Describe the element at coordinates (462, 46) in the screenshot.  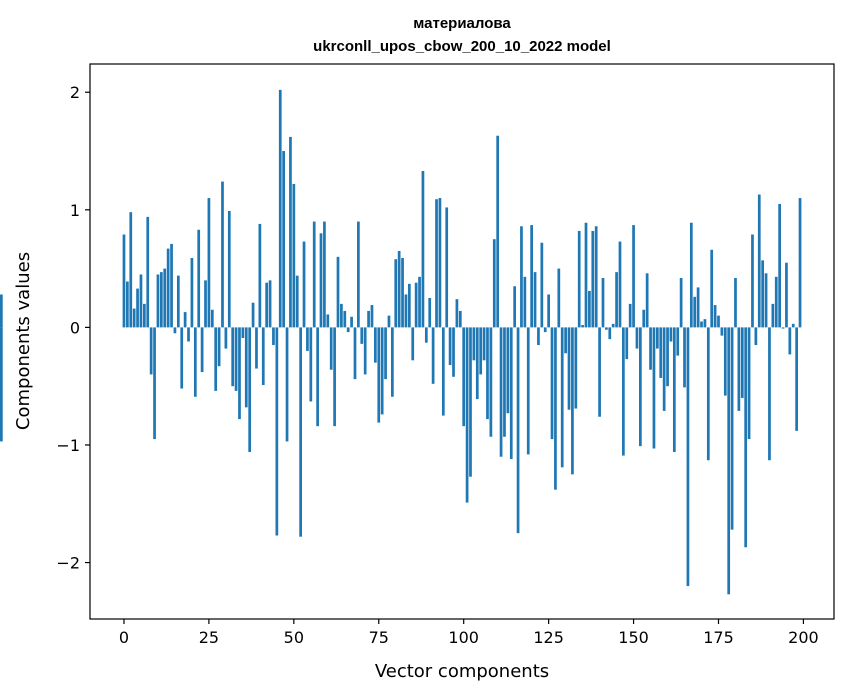
I see `chart-subtitle: ukrconll_upos_cbow_200_10_2022 model` at that location.